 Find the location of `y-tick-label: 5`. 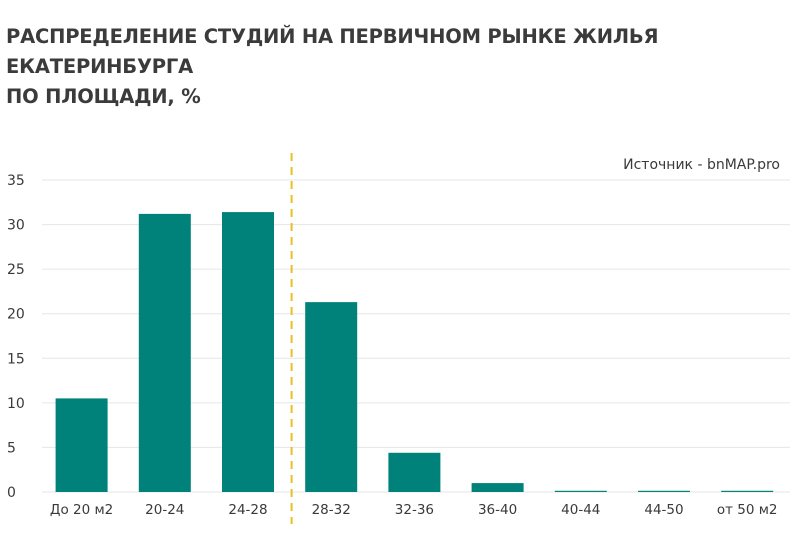

y-tick-label: 5 is located at coordinates (11, 448).